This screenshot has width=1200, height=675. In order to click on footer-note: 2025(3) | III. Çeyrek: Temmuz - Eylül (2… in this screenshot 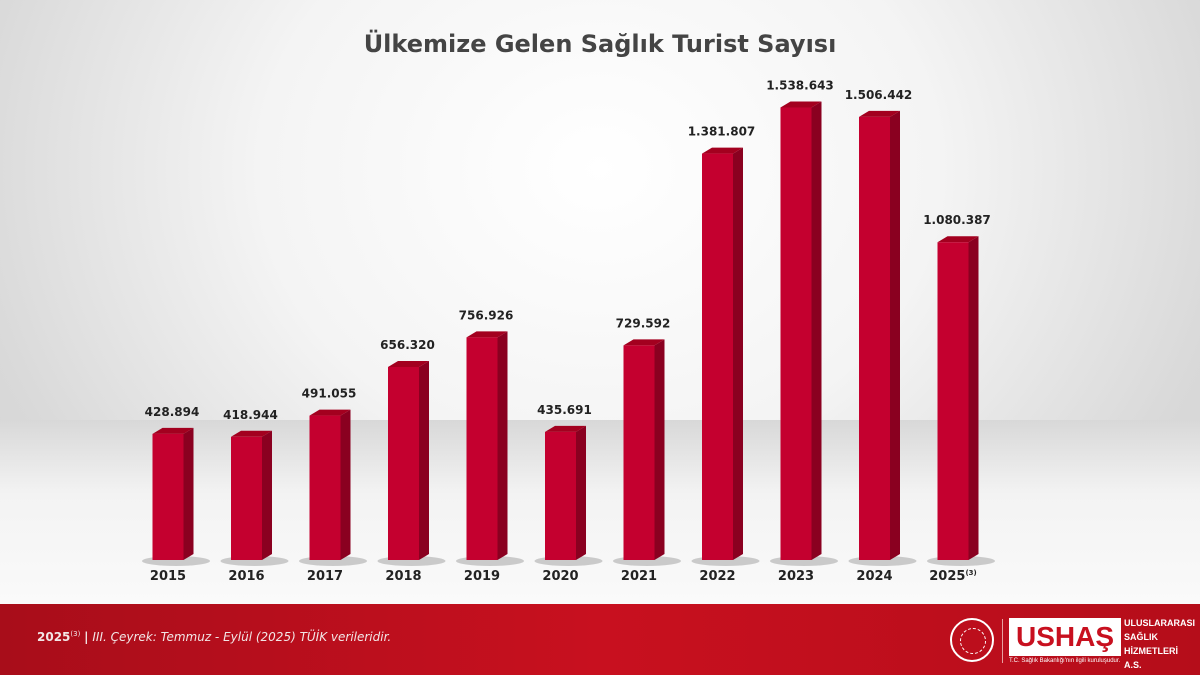, I will do `click(214, 637)`.